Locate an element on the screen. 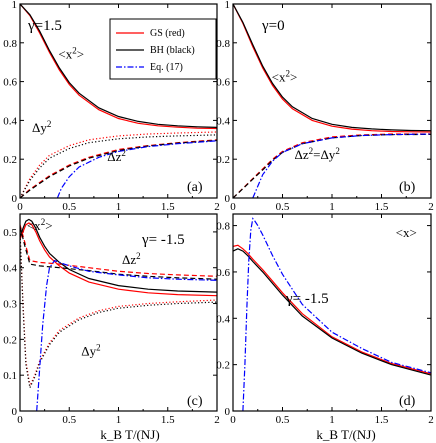  gamma-label: γ=0 is located at coordinates (273, 26).